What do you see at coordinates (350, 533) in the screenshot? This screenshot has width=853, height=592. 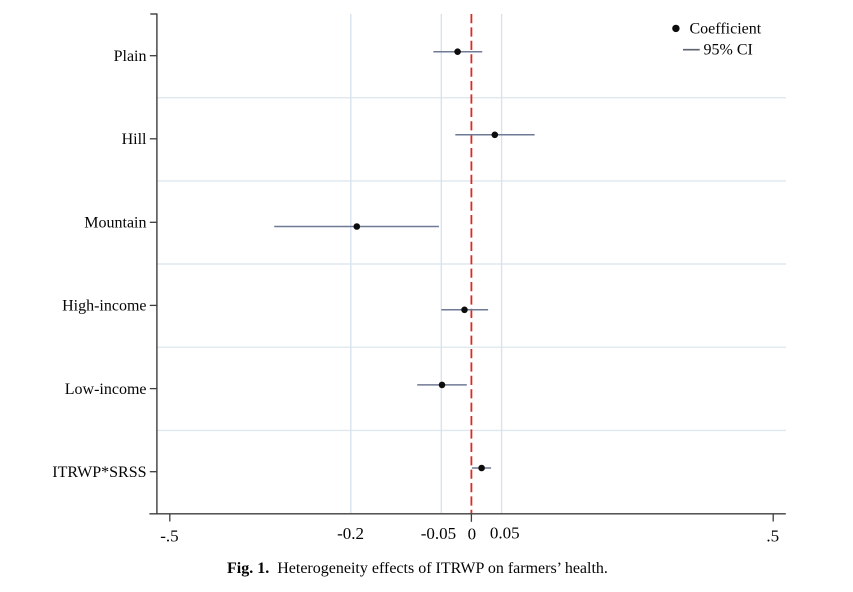 I see `svg-text: -0.2` at bounding box center [350, 533].